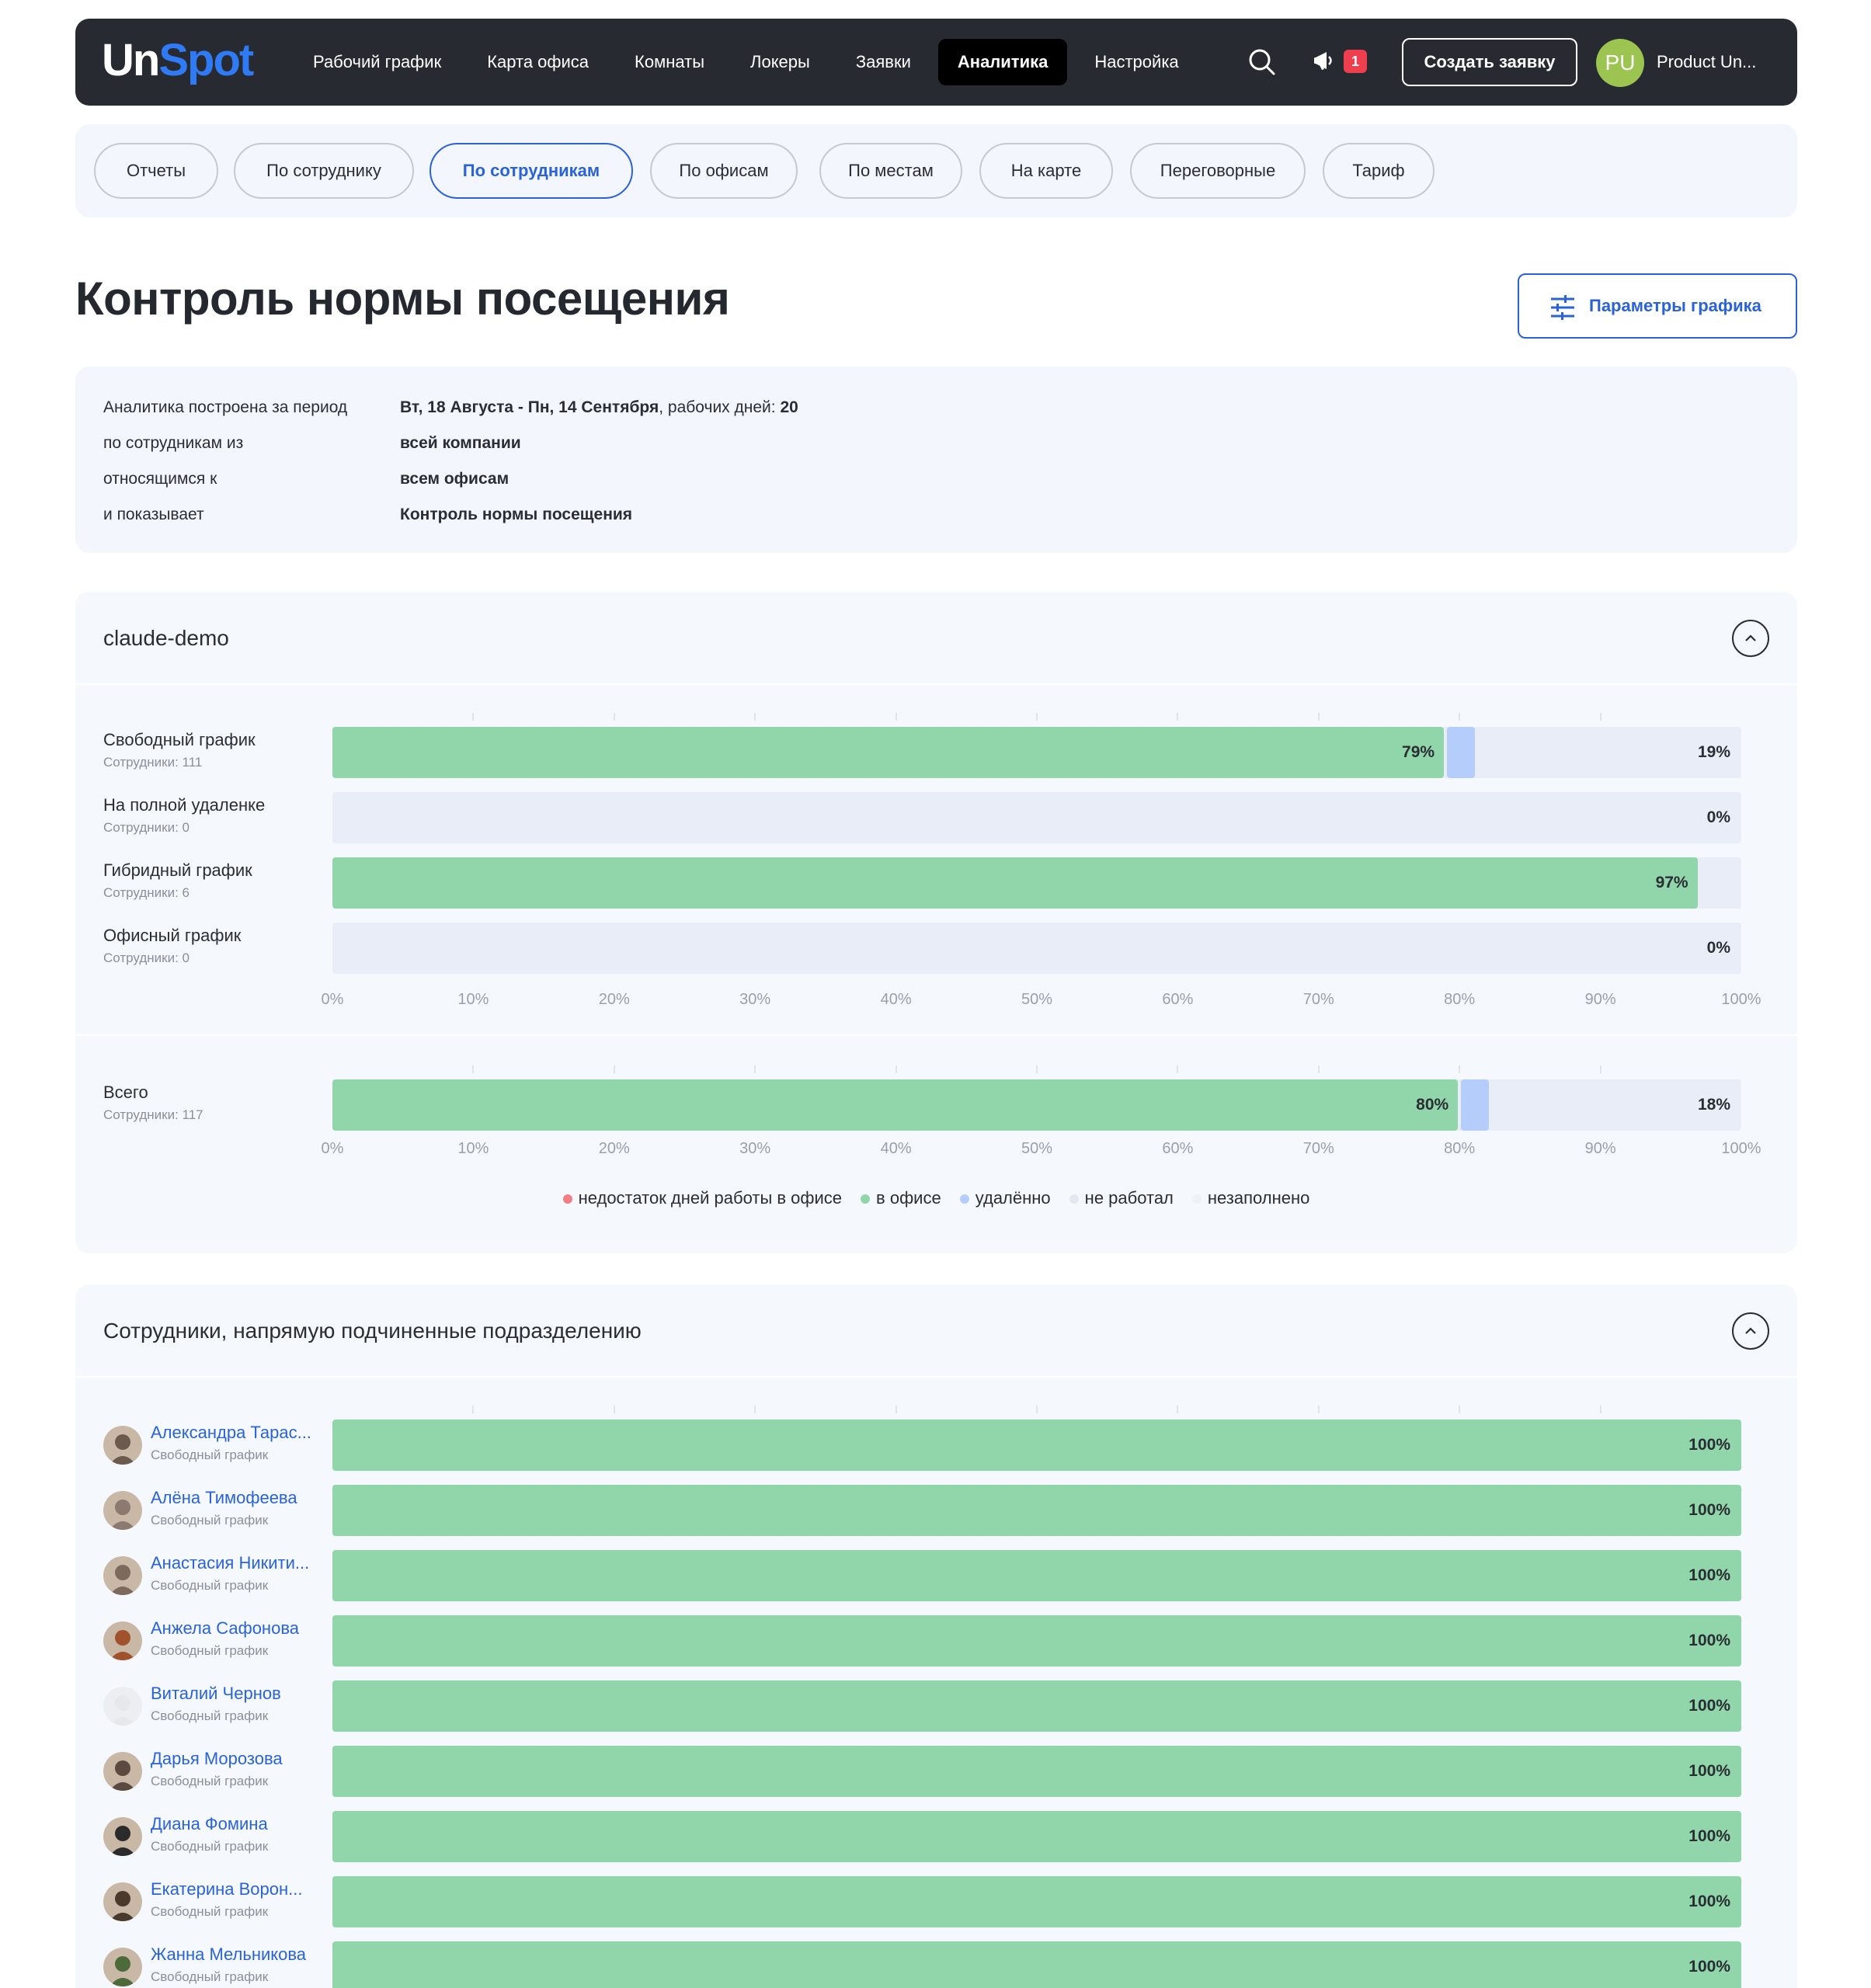 The width and height of the screenshot is (1871, 1988). I want to click on unspot-logo: UnSpot, so click(178, 60).